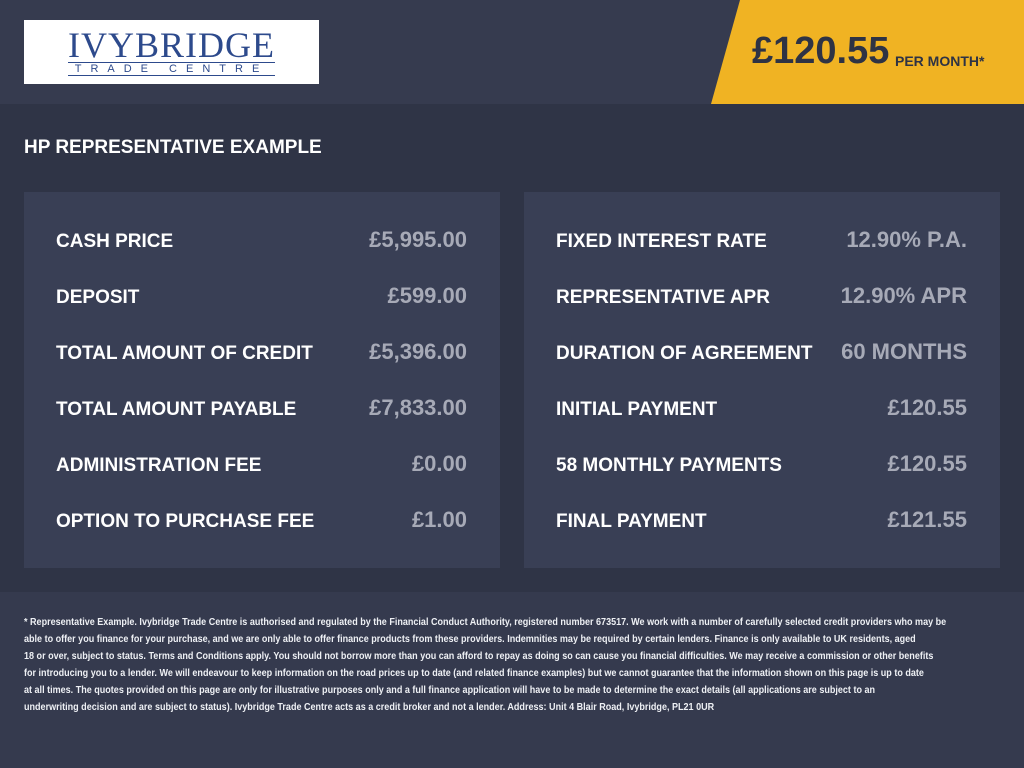  Describe the element at coordinates (185, 521) in the screenshot. I see `row-label: OPTION TO PURCHASE FEE` at that location.